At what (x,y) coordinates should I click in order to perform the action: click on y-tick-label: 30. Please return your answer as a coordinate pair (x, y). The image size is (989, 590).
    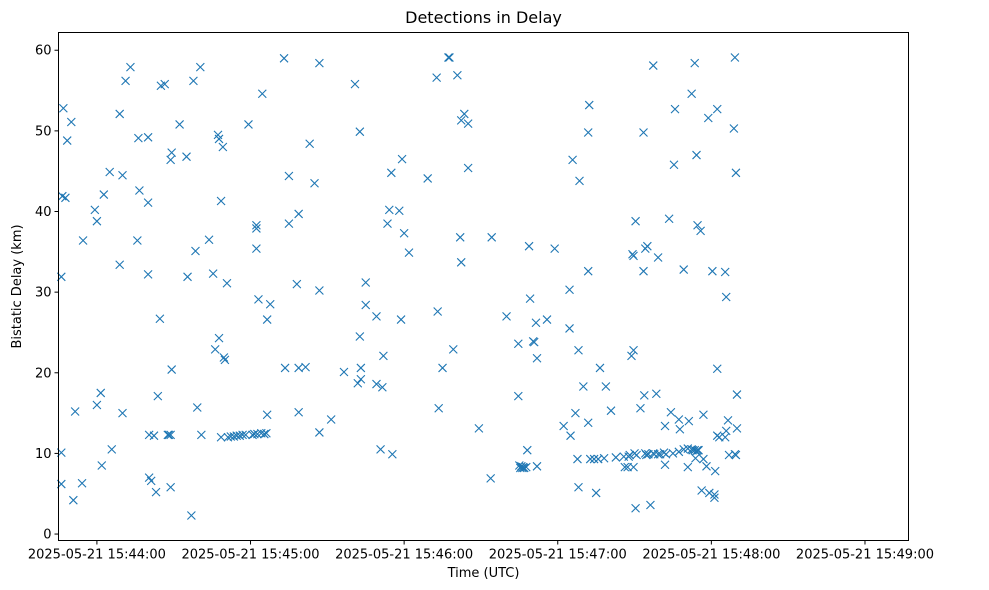
    Looking at the image, I should click on (43, 293).